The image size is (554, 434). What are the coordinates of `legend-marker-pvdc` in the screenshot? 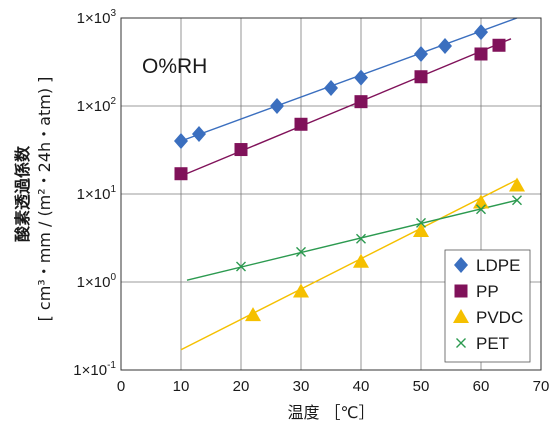 It's located at (461, 316).